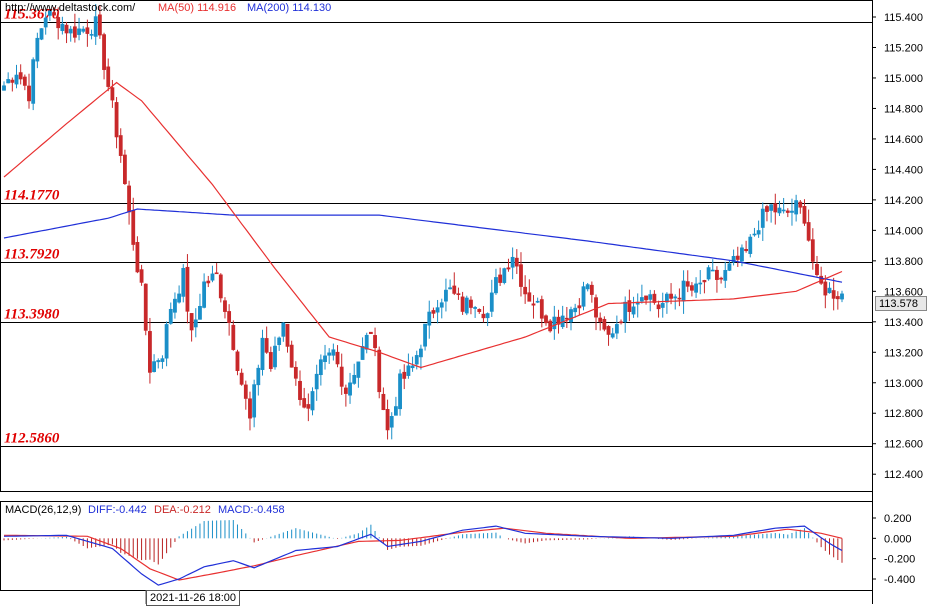  I want to click on ma50-legend: MA(50) 114.916, so click(197, 8).